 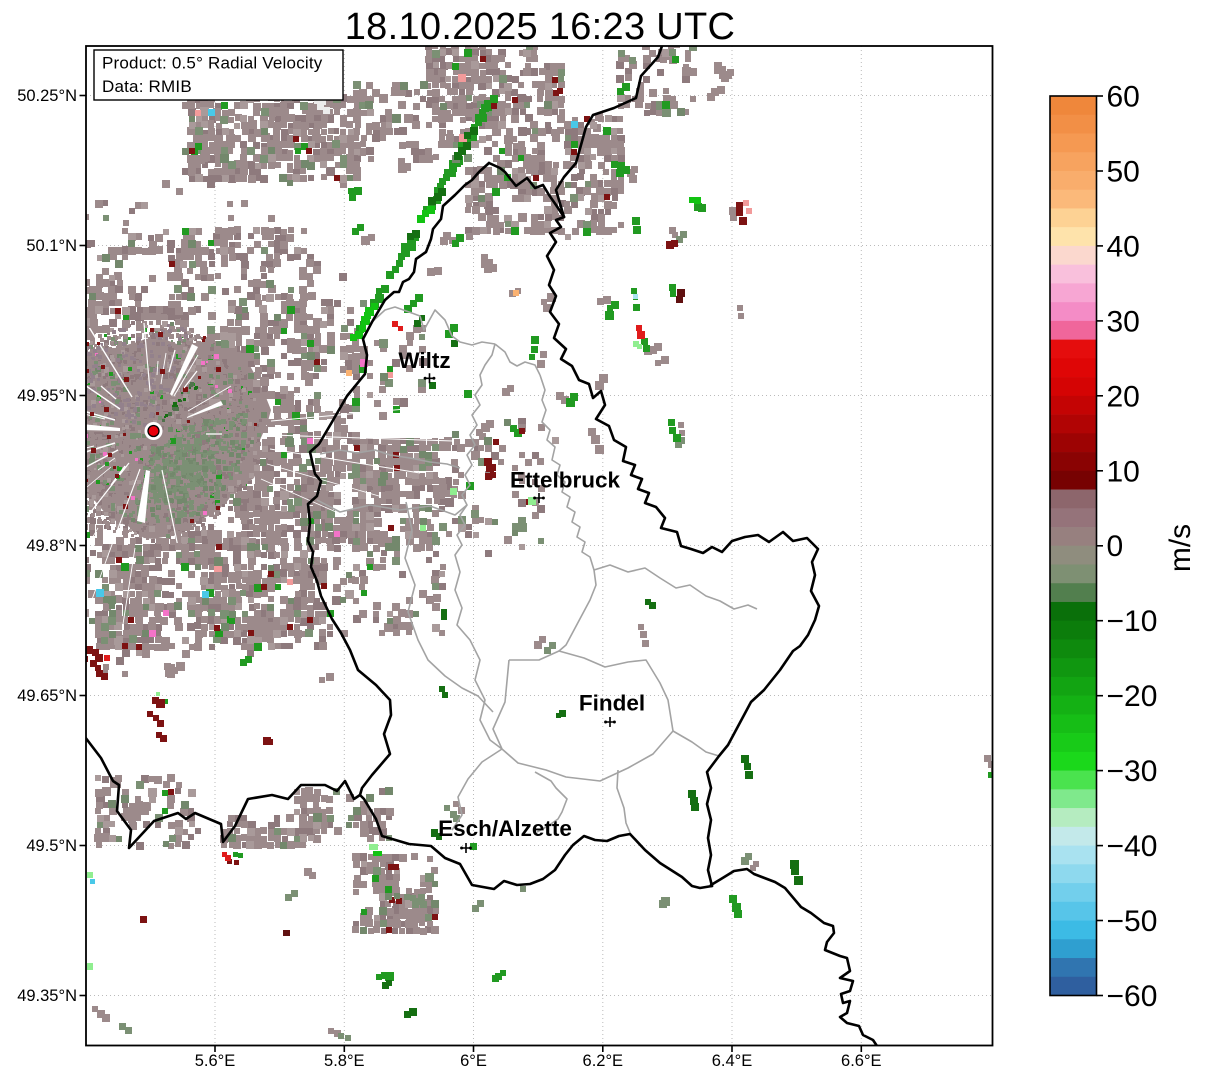 What do you see at coordinates (473, 1061) in the screenshot?
I see `svg-text: 6°E` at bounding box center [473, 1061].